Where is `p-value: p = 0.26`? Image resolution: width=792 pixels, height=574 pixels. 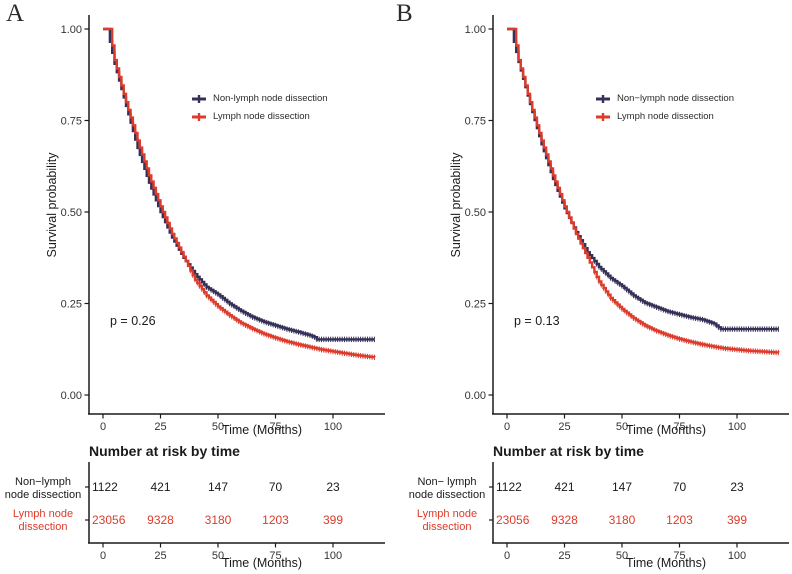 p-value: p = 0.26 is located at coordinates (133, 321).